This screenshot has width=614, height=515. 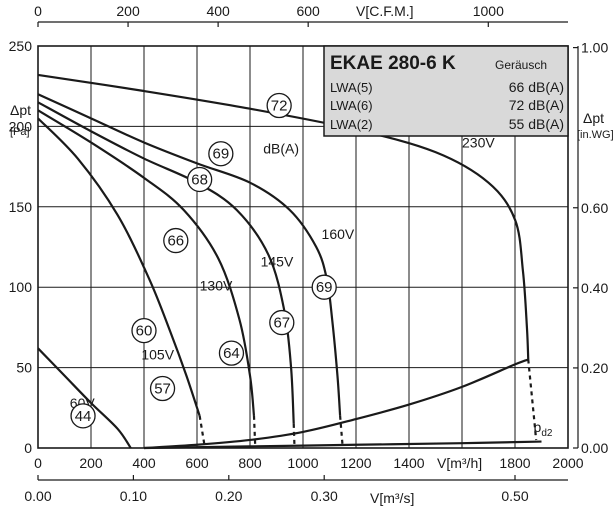 What do you see at coordinates (38, 11) in the screenshot?
I see `x-top-tick-label: 0` at bounding box center [38, 11].